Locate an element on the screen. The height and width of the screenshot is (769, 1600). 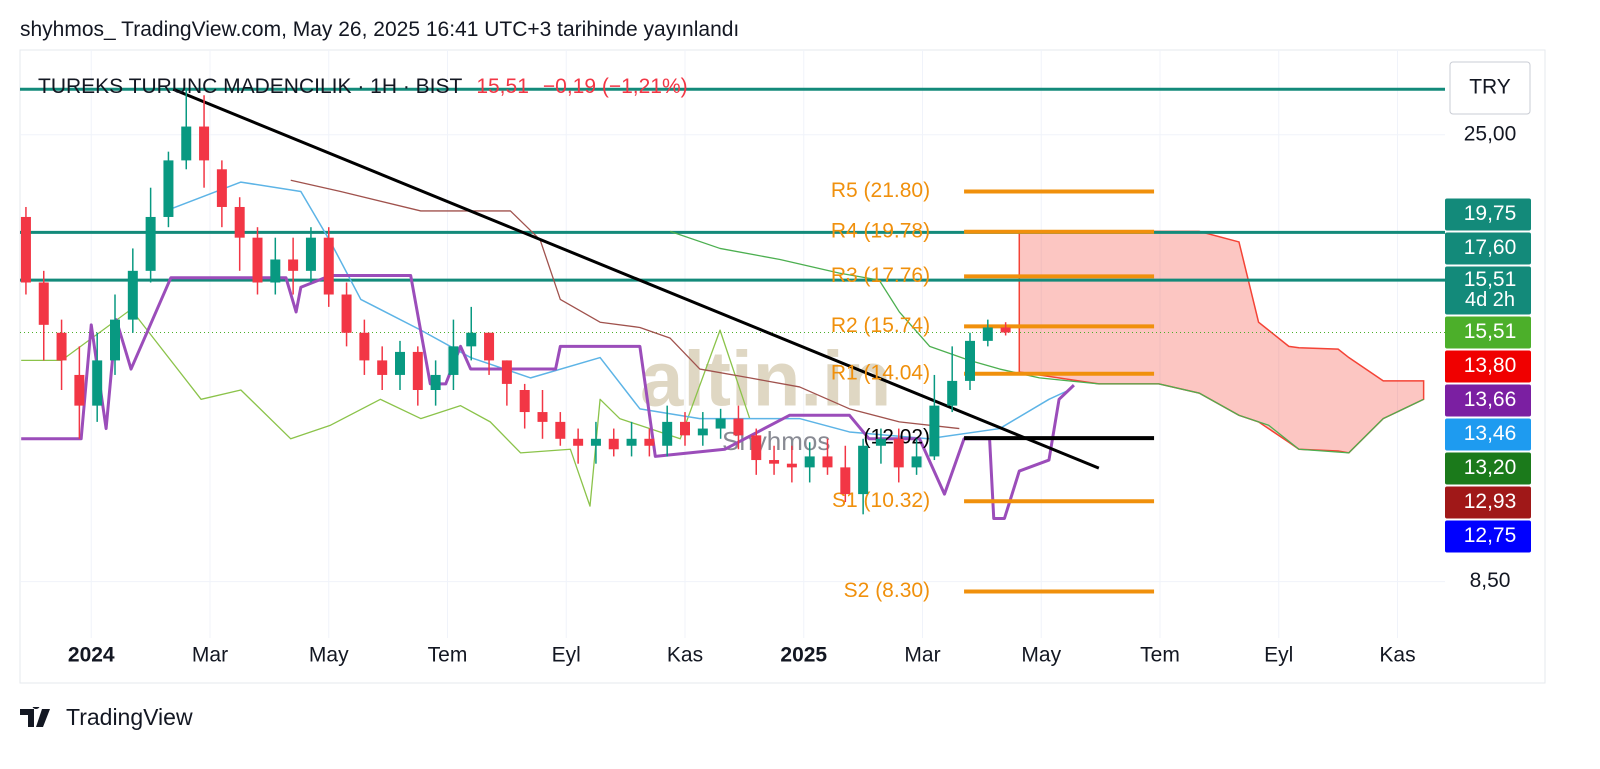
watermark: altin.in is located at coordinates (765, 379).